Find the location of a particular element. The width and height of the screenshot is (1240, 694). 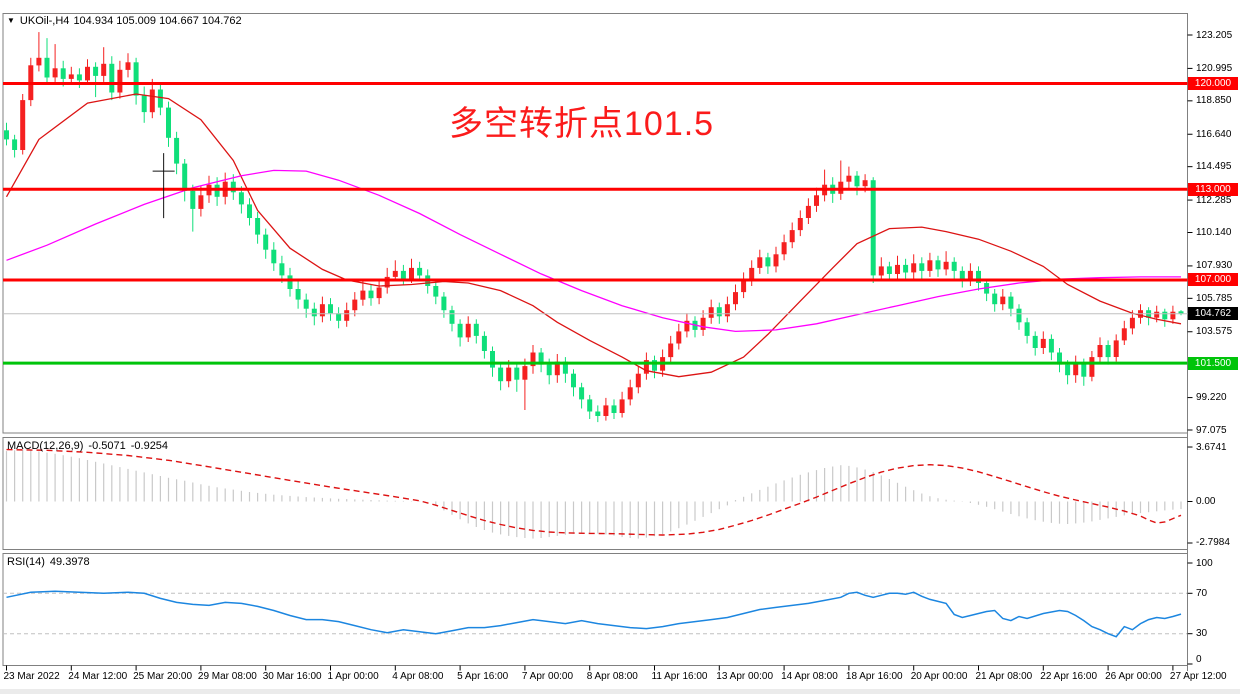

symbol-period-label: UKOil-,H4 is located at coordinates (44, 21).